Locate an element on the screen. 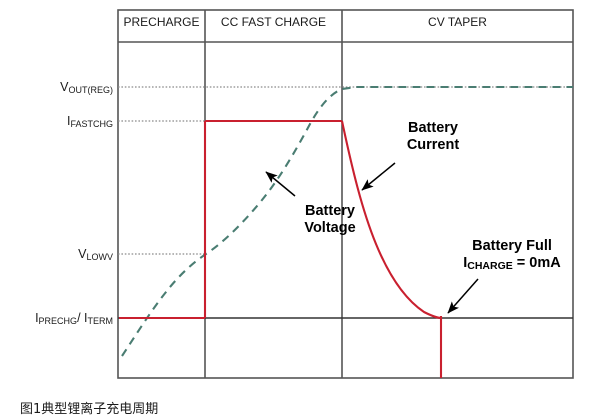 The height and width of the screenshot is (420, 600). axis-label-iprechg-sub: PRECHG is located at coordinates (58, 321).